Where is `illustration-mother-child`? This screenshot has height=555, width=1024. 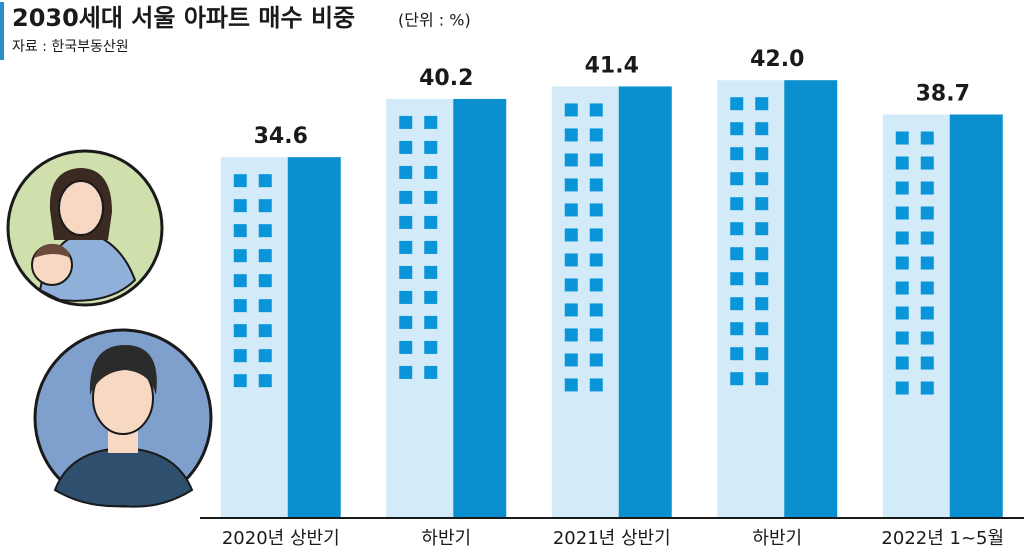 illustration-mother-child is located at coordinates (85, 228).